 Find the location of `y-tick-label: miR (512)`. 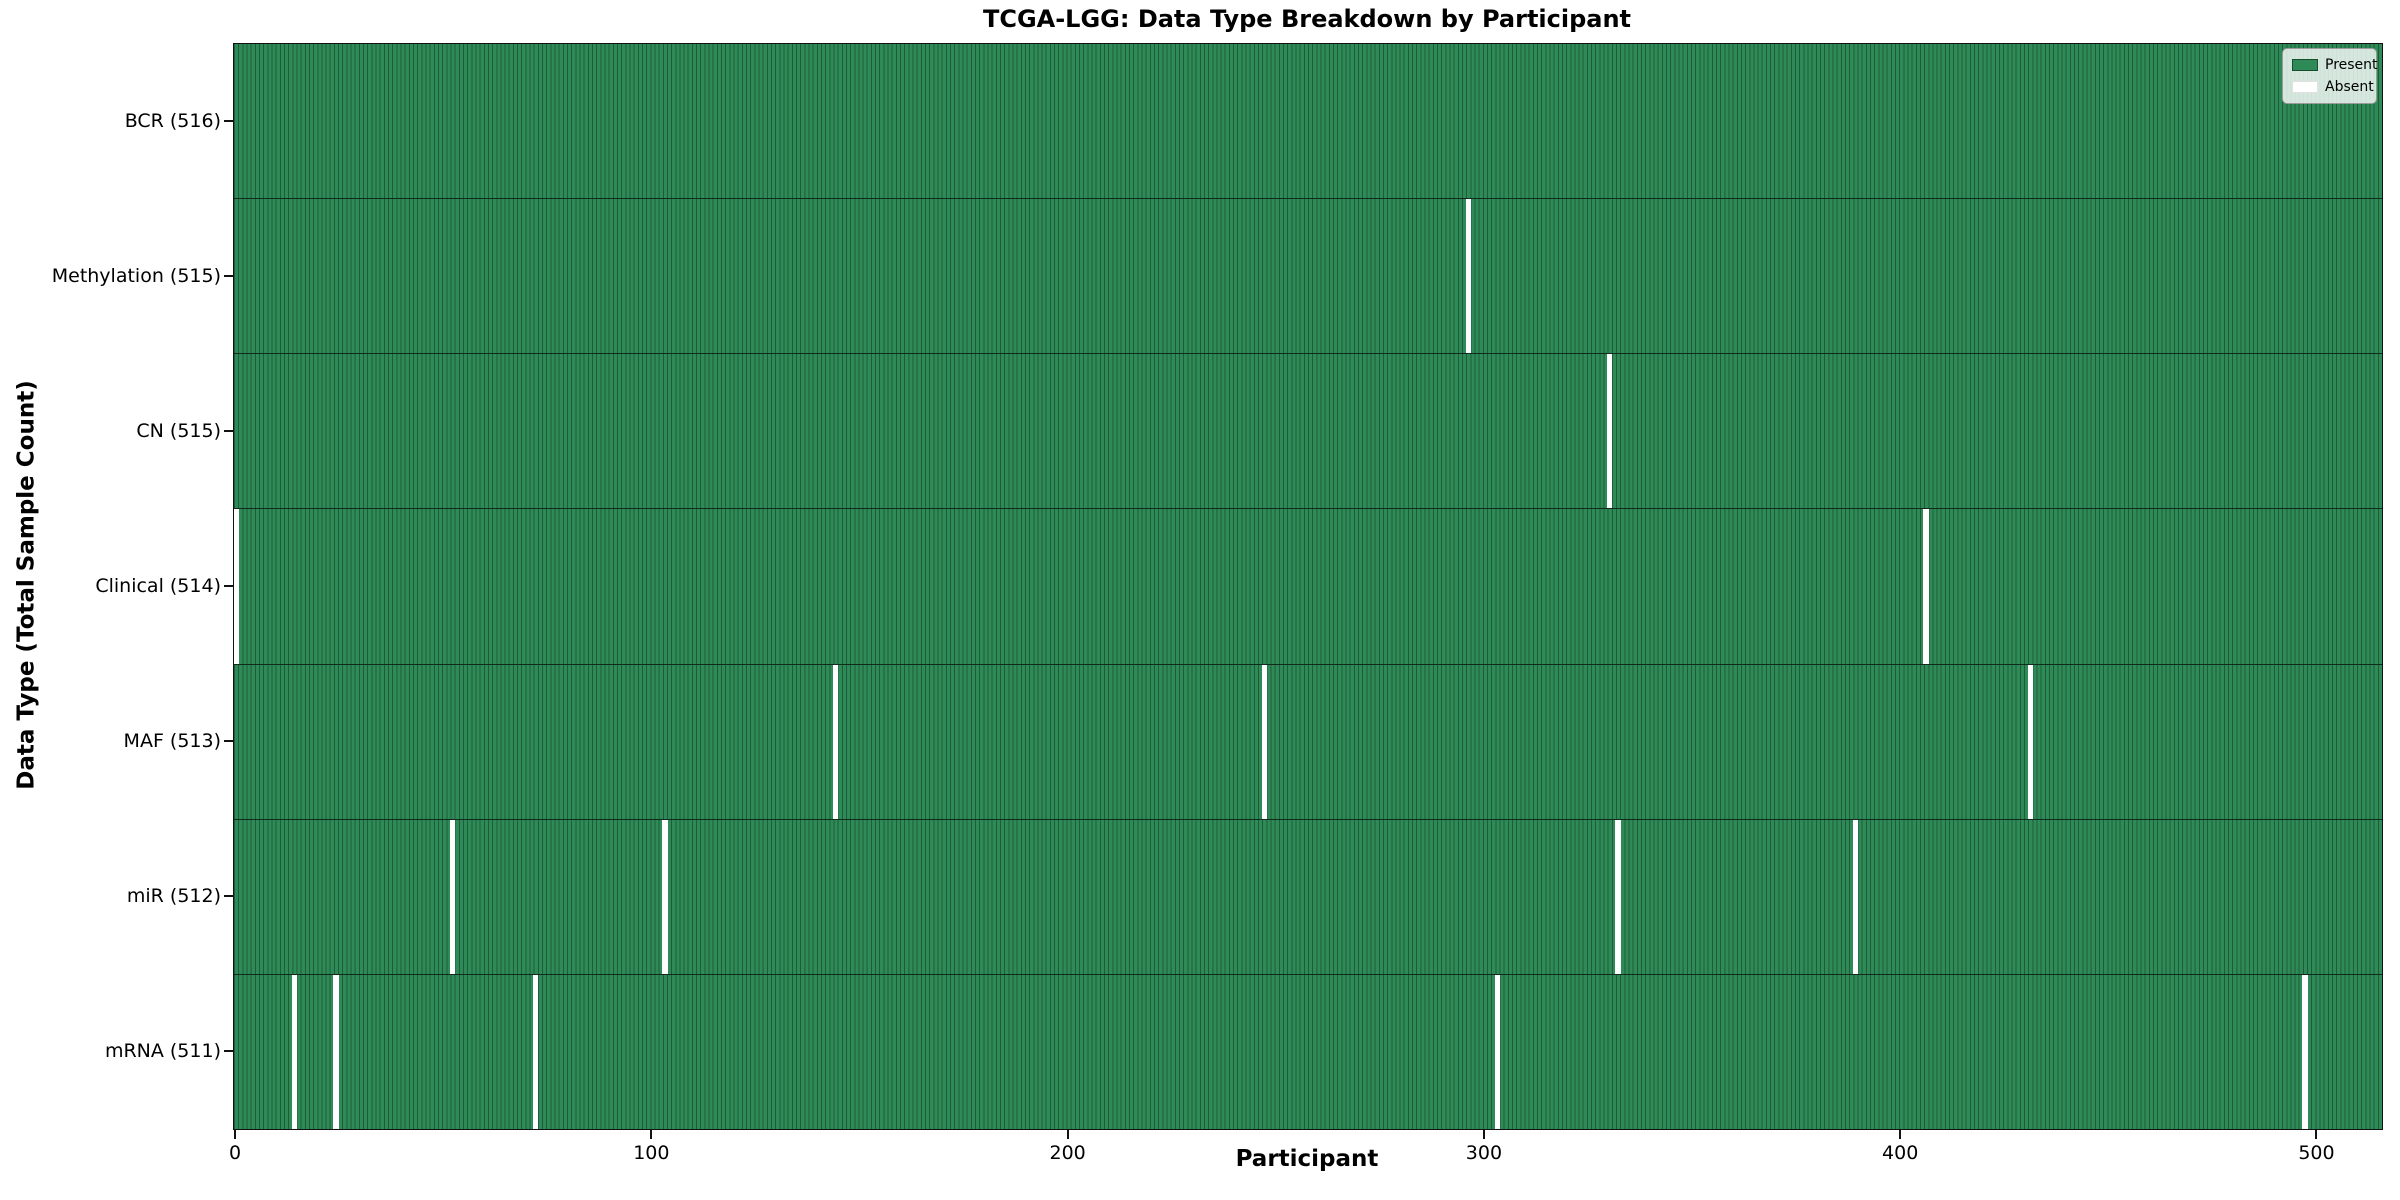

y-tick-label: miR (512) is located at coordinates (173, 895).